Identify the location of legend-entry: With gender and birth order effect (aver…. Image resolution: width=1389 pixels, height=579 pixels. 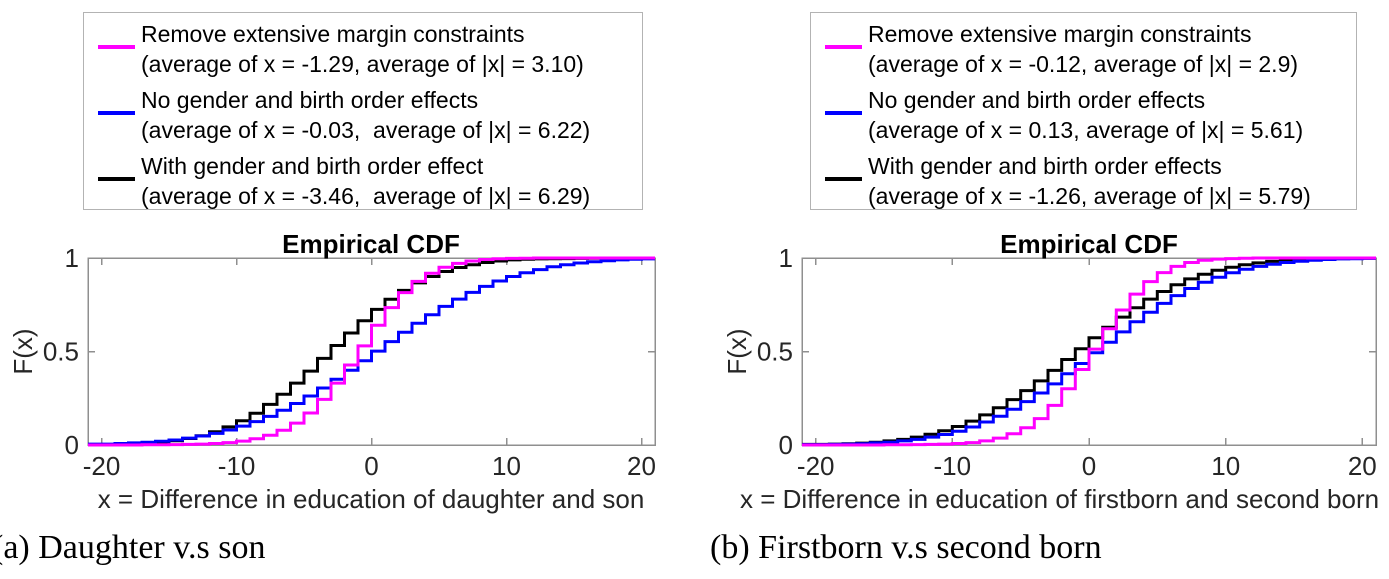
(363, 181).